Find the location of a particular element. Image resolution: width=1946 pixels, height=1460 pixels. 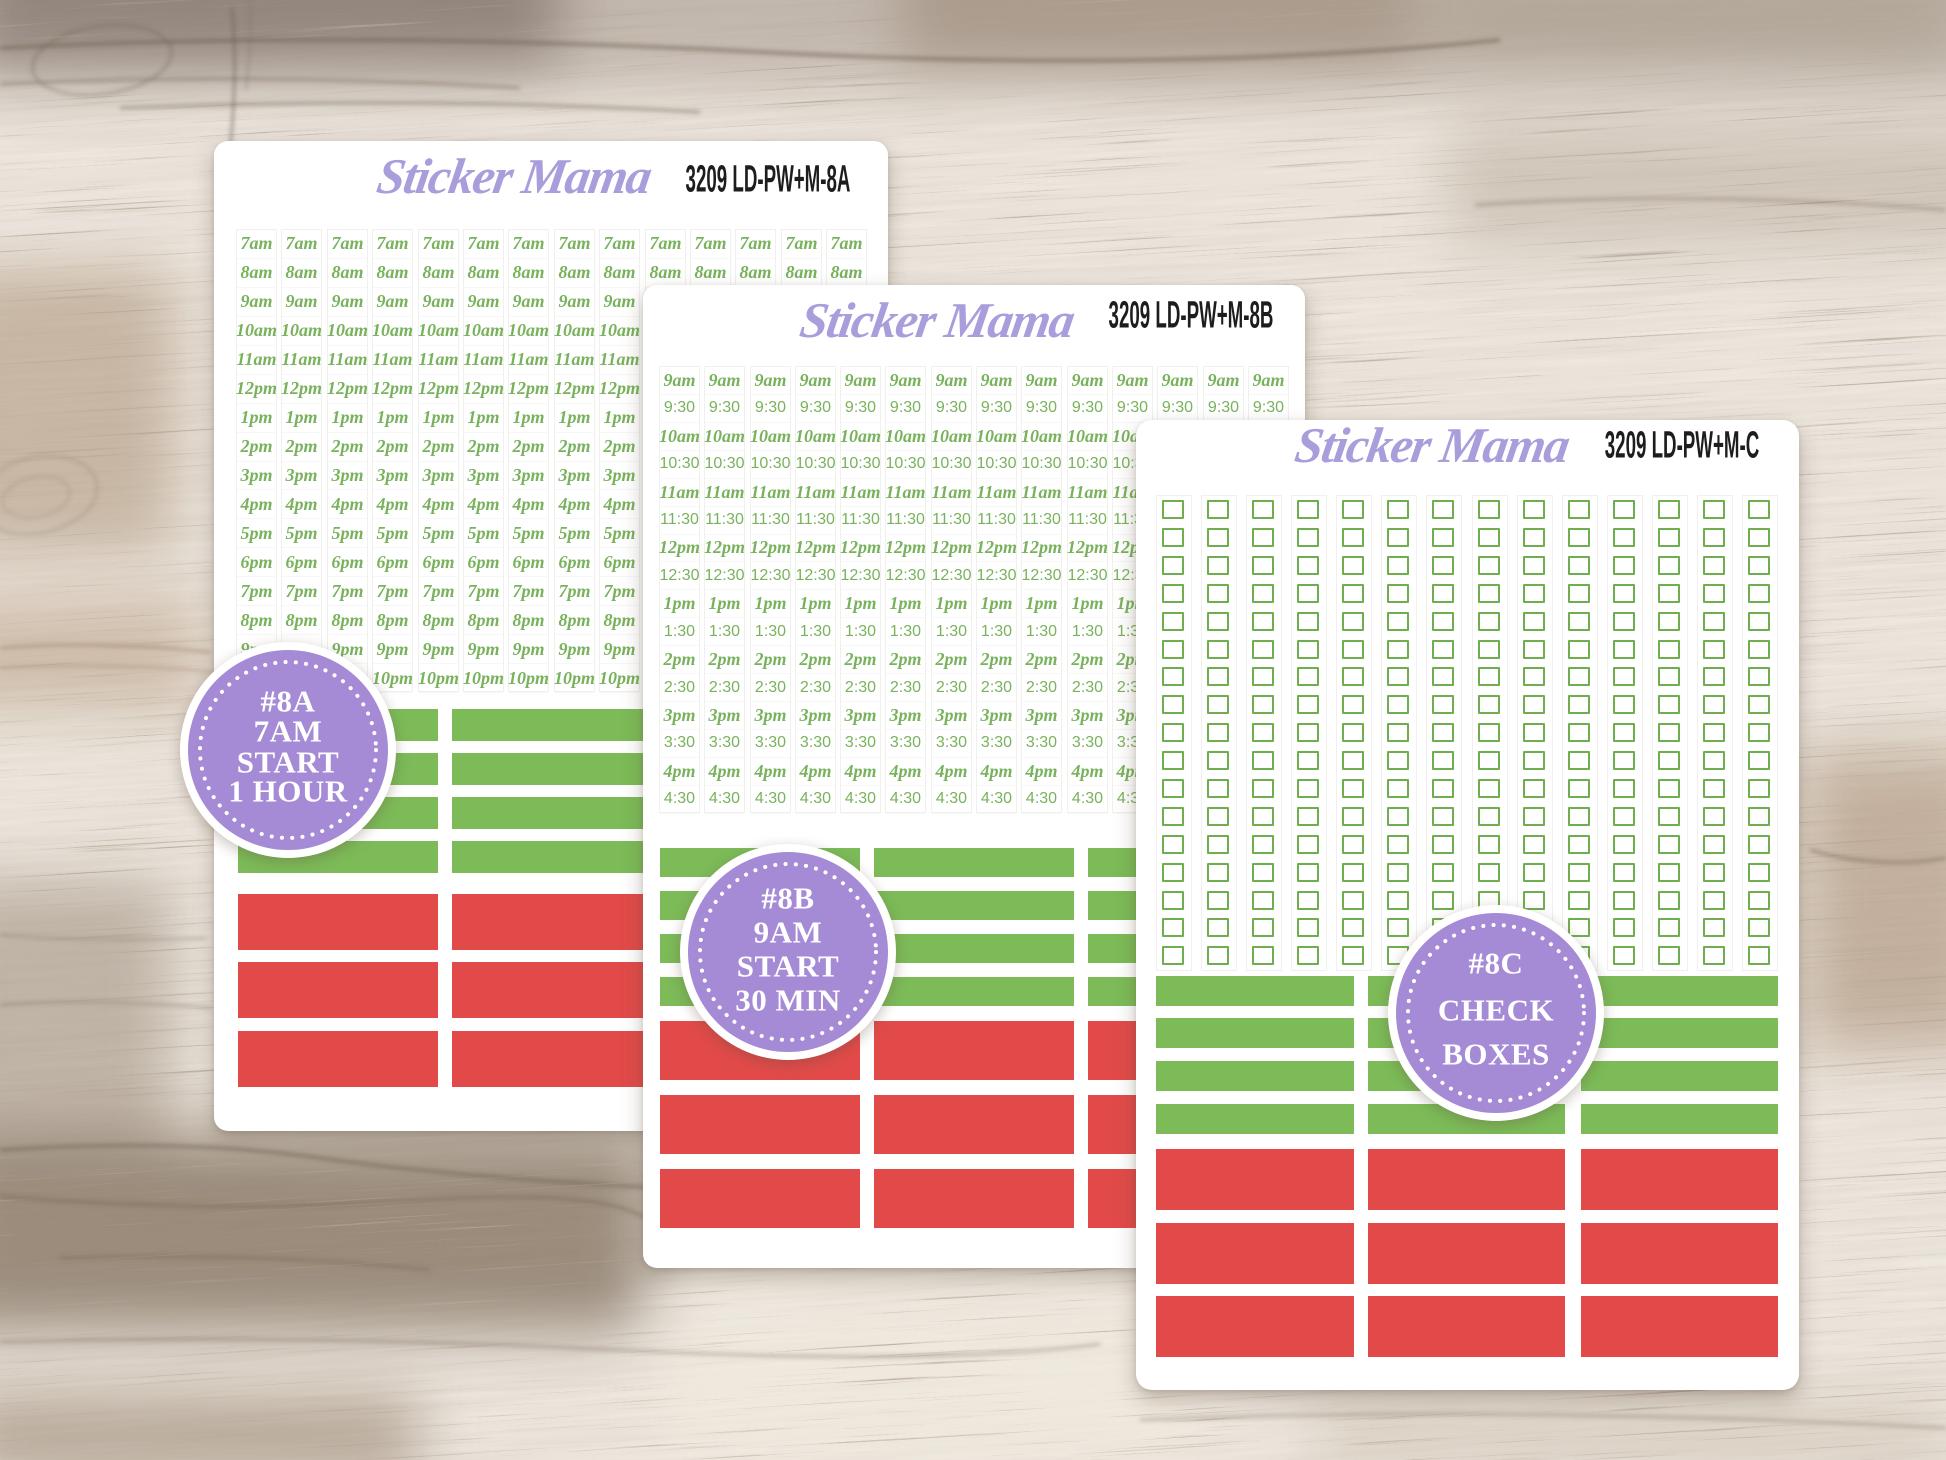

svg-text: 7AM is located at coordinates (288, 731).